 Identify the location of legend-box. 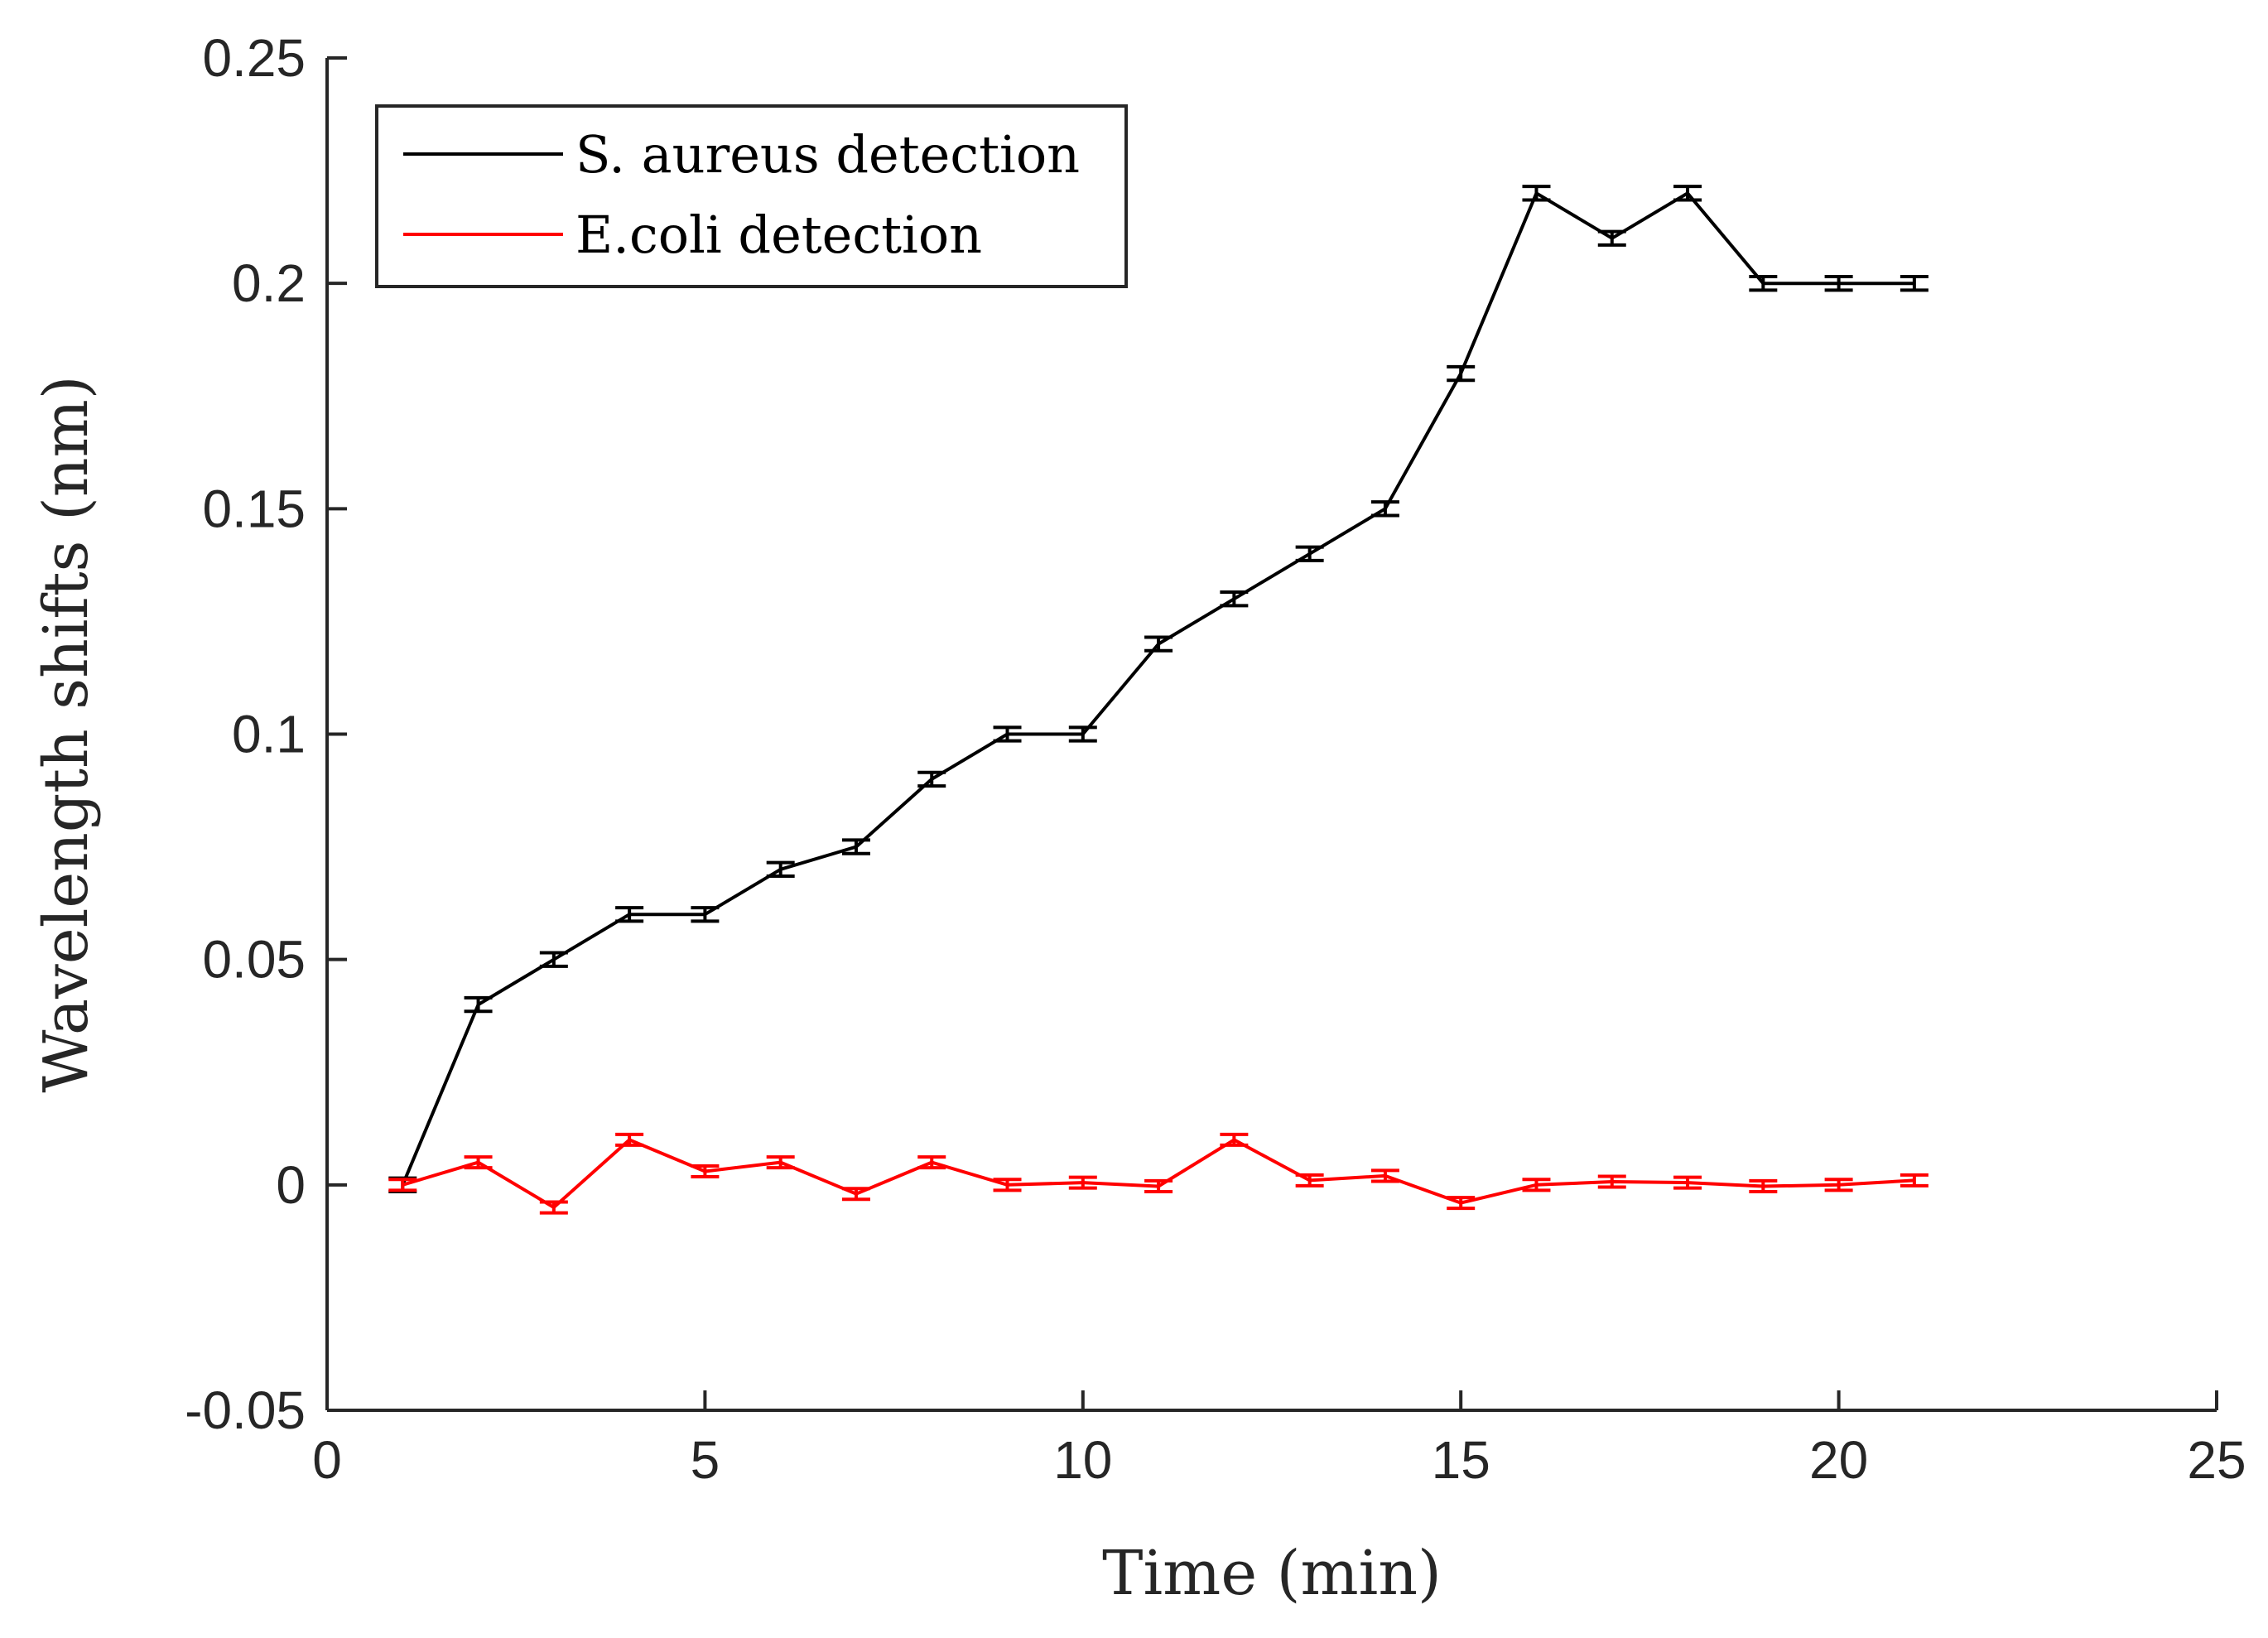
(751, 196).